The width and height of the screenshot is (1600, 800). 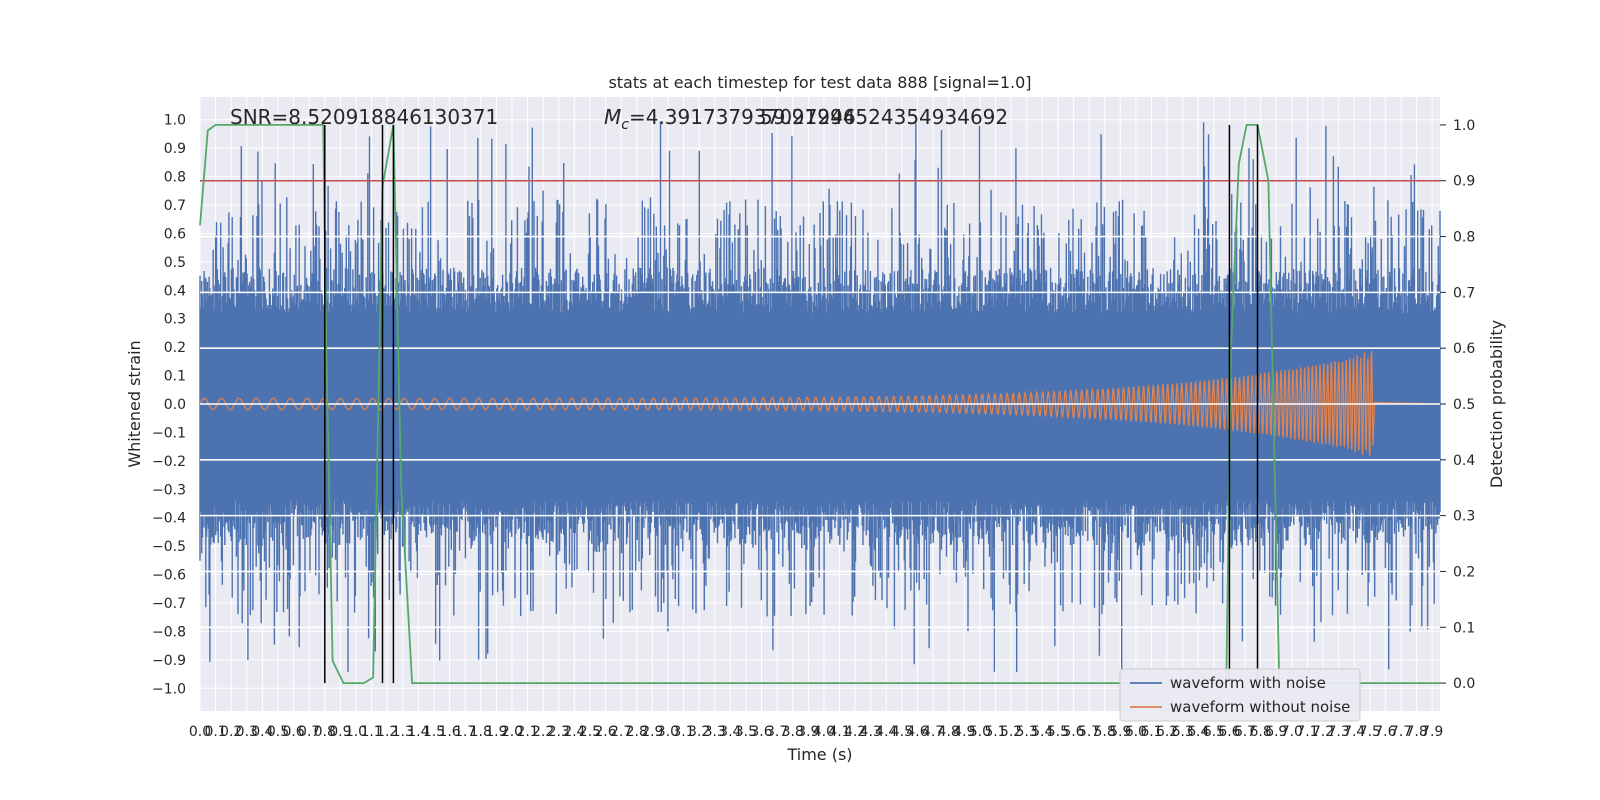 I want to click on x-tick-label: 5.9, so click(x=1120, y=732).